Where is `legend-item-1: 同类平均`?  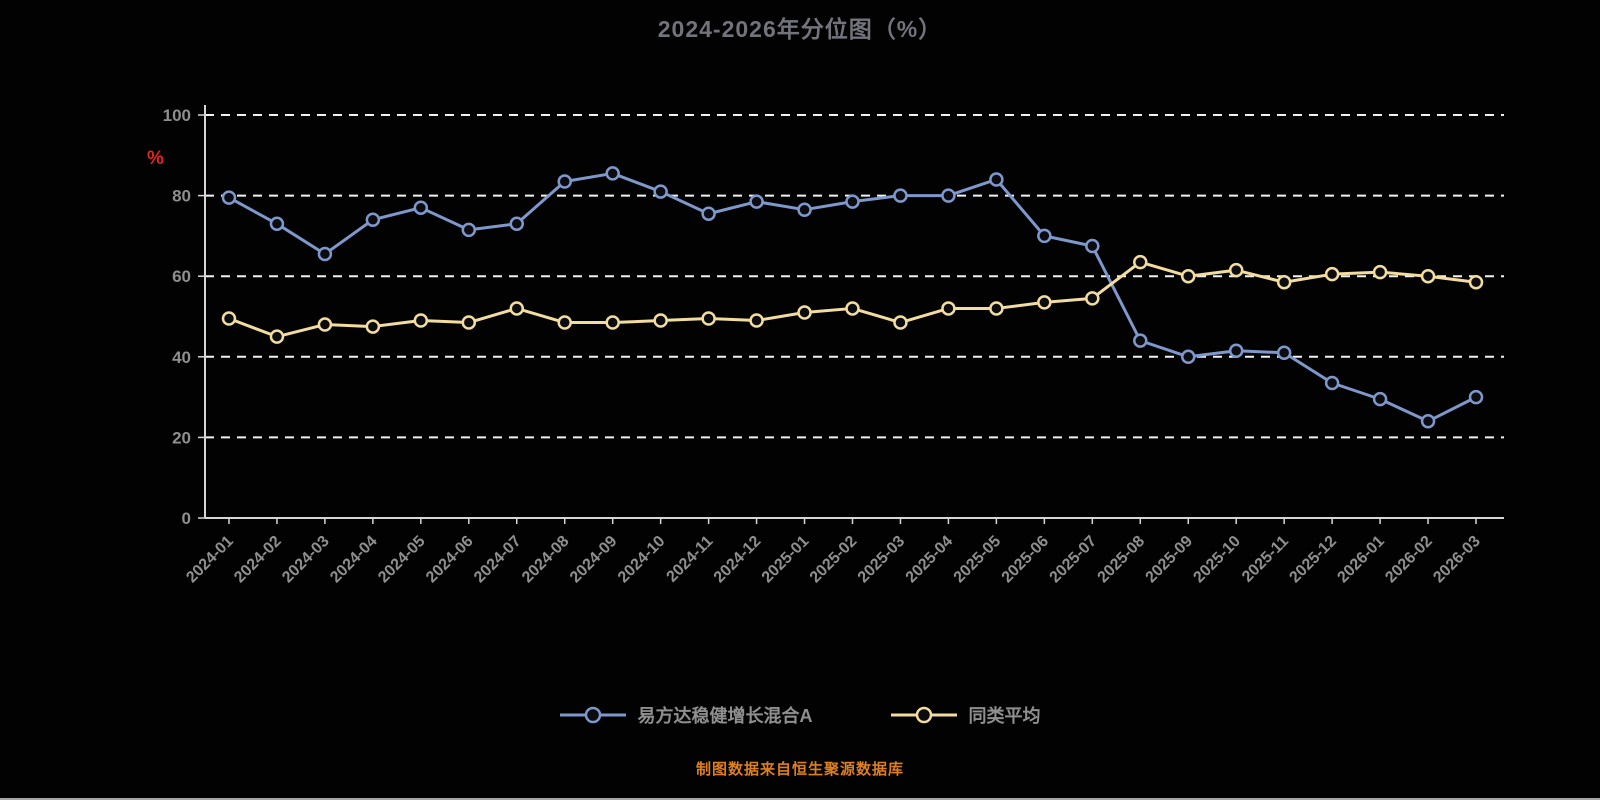 legend-item-1: 同类平均 is located at coordinates (965, 715).